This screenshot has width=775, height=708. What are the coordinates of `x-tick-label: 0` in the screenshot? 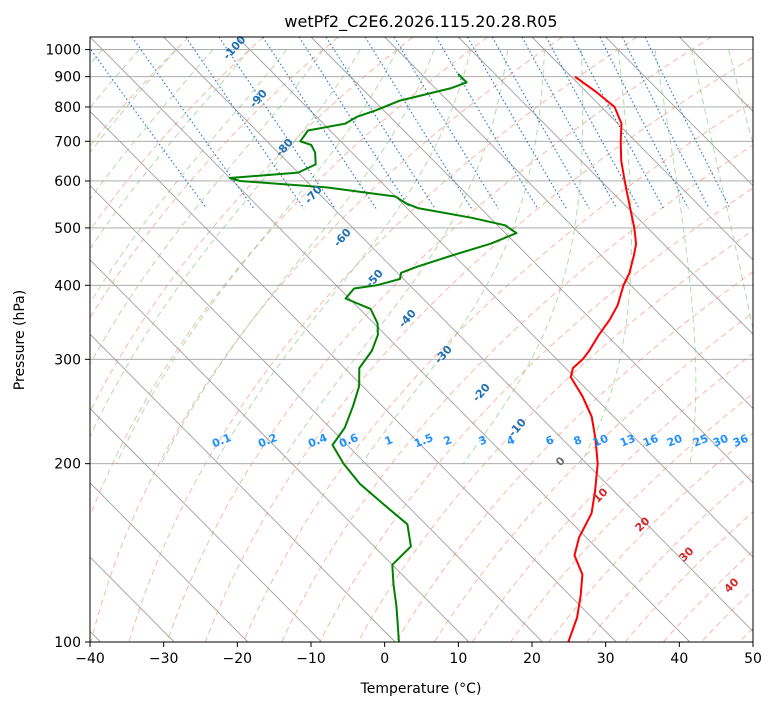 It's located at (384, 659).